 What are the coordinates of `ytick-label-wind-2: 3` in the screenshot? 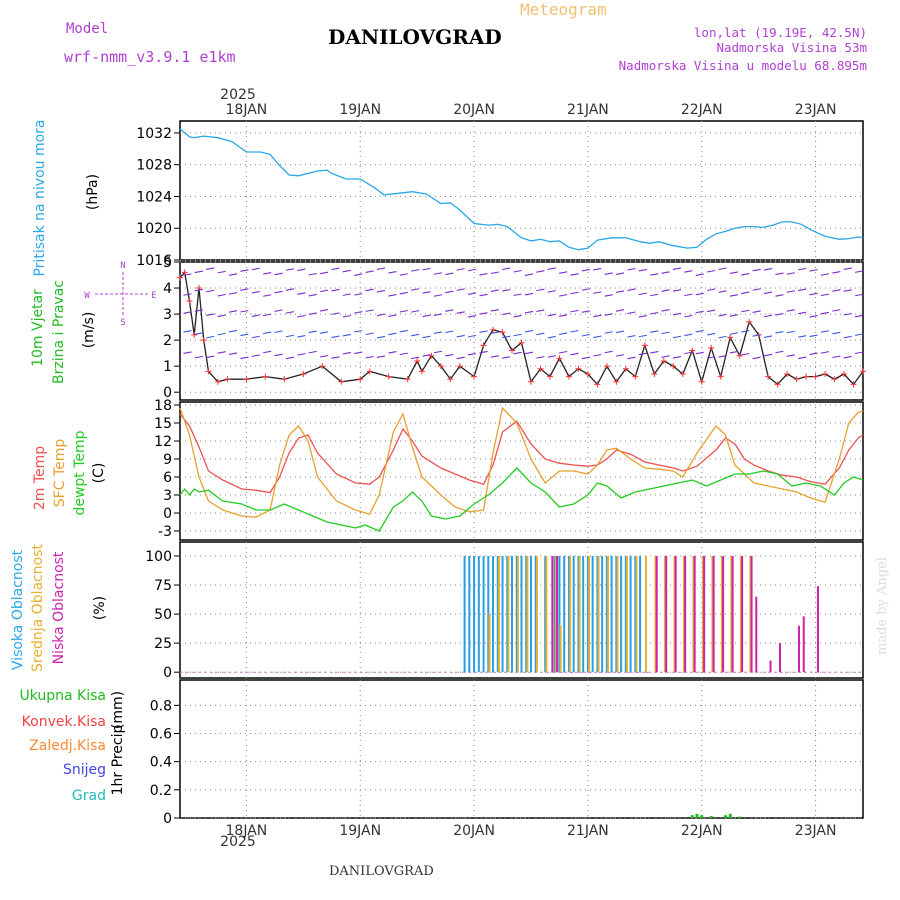 It's located at (167, 315).